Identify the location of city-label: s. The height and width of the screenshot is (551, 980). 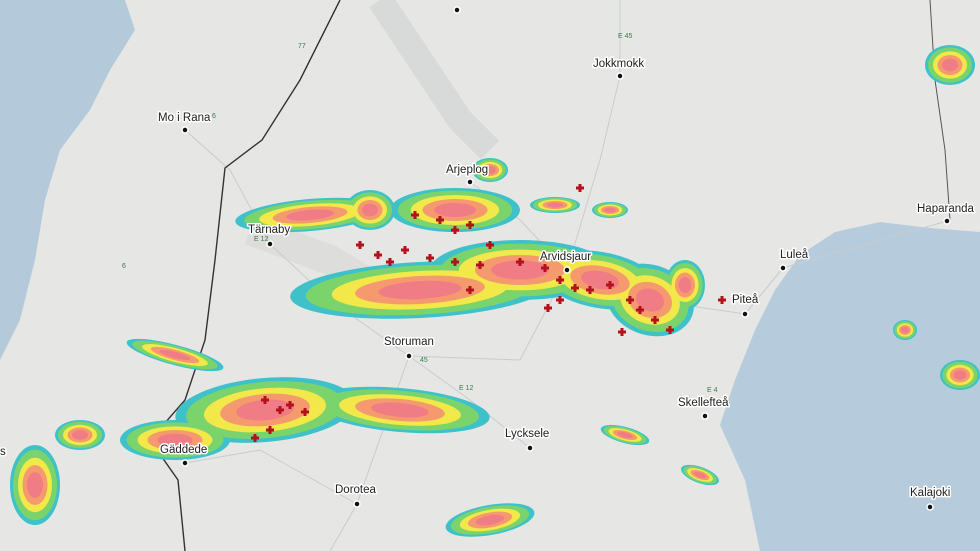
(3, 452).